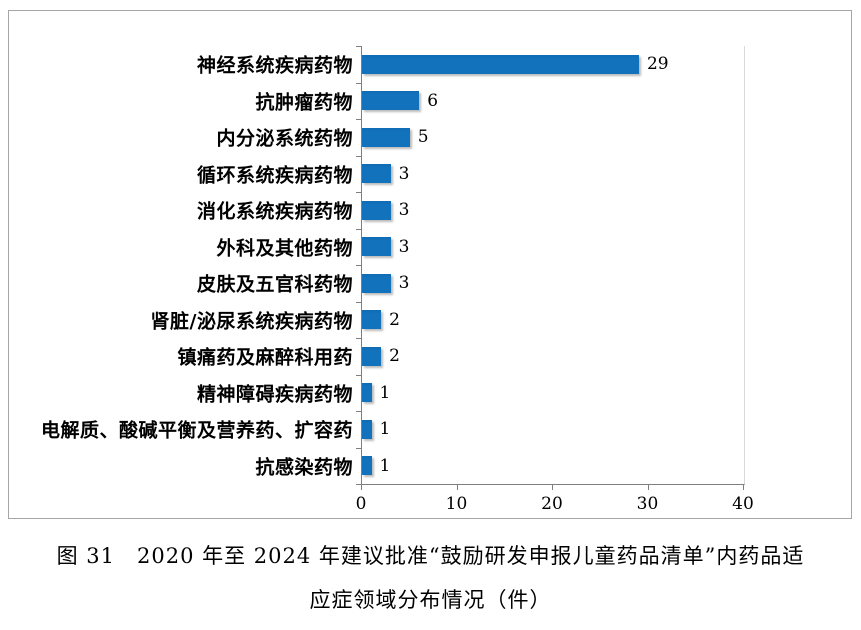 This screenshot has height=630, width=861. I want to click on bar-row: 抗感染药物 1, so click(499, 466).